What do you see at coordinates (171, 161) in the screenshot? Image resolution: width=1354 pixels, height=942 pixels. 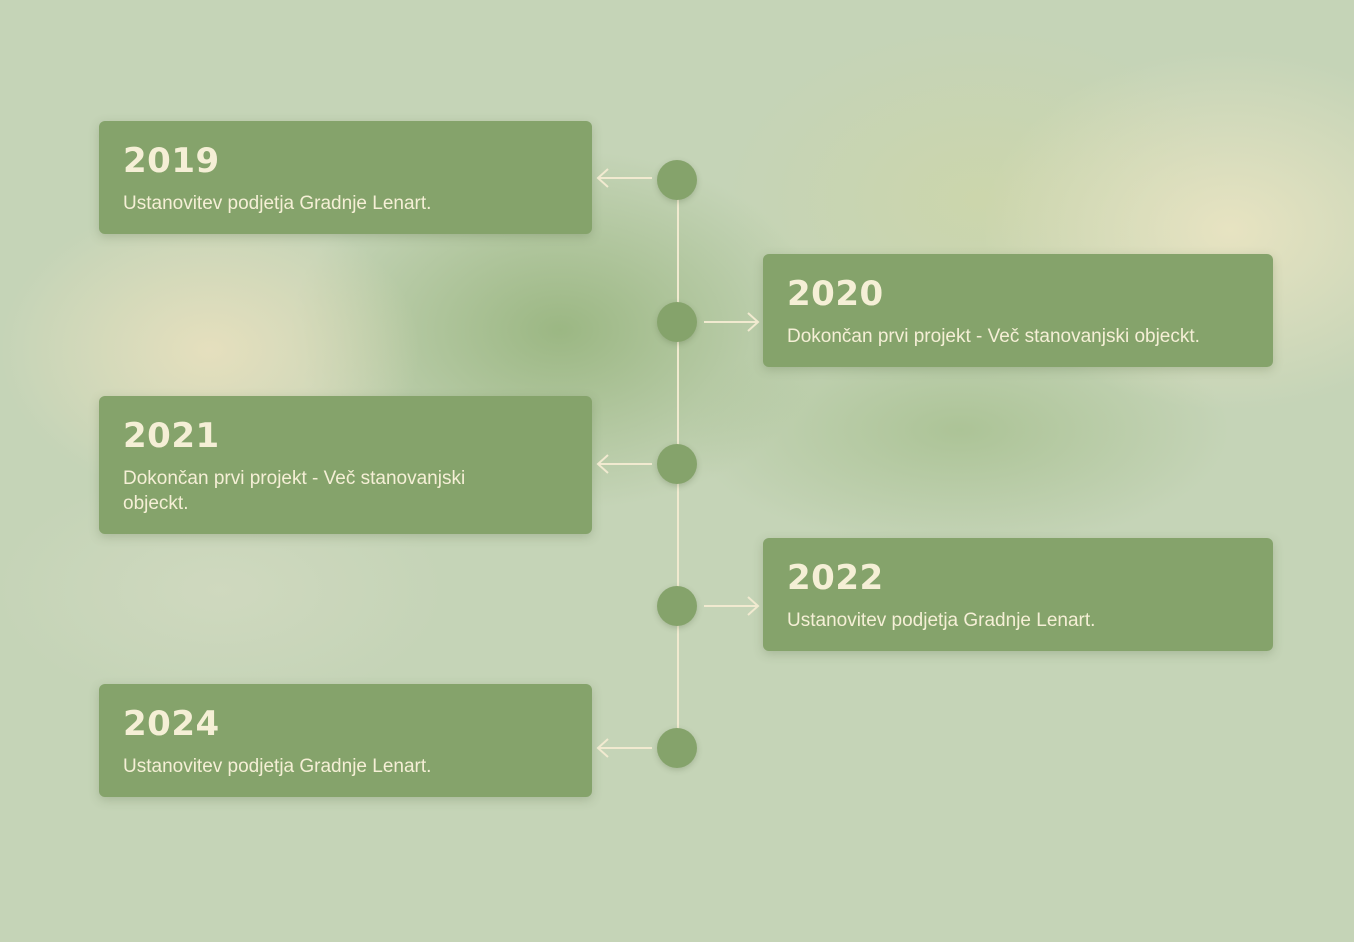 I see `timeline-year: 2019` at bounding box center [171, 161].